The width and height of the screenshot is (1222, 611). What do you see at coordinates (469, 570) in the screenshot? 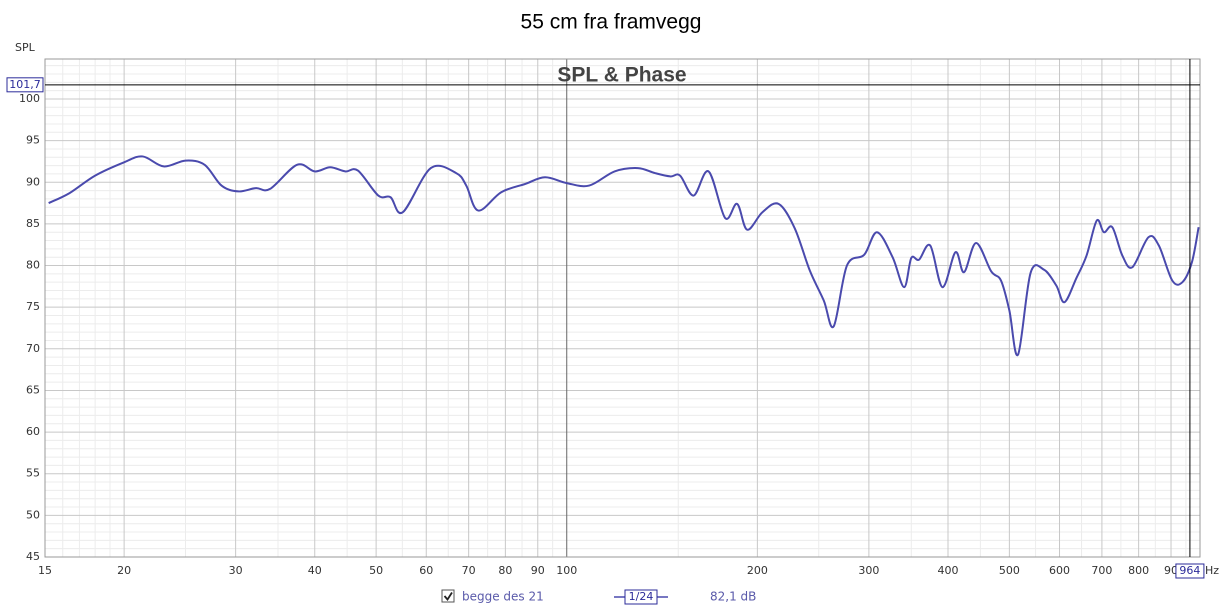
I see `x-tick-label: 70` at bounding box center [469, 570].